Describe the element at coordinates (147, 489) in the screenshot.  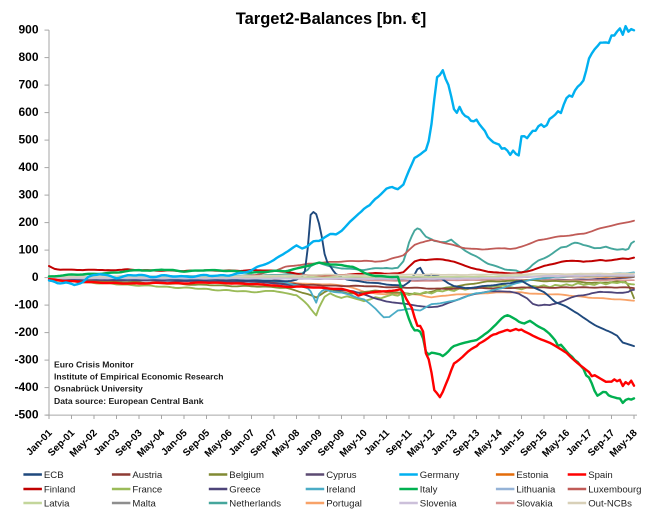
I see `svg-text: France` at that location.